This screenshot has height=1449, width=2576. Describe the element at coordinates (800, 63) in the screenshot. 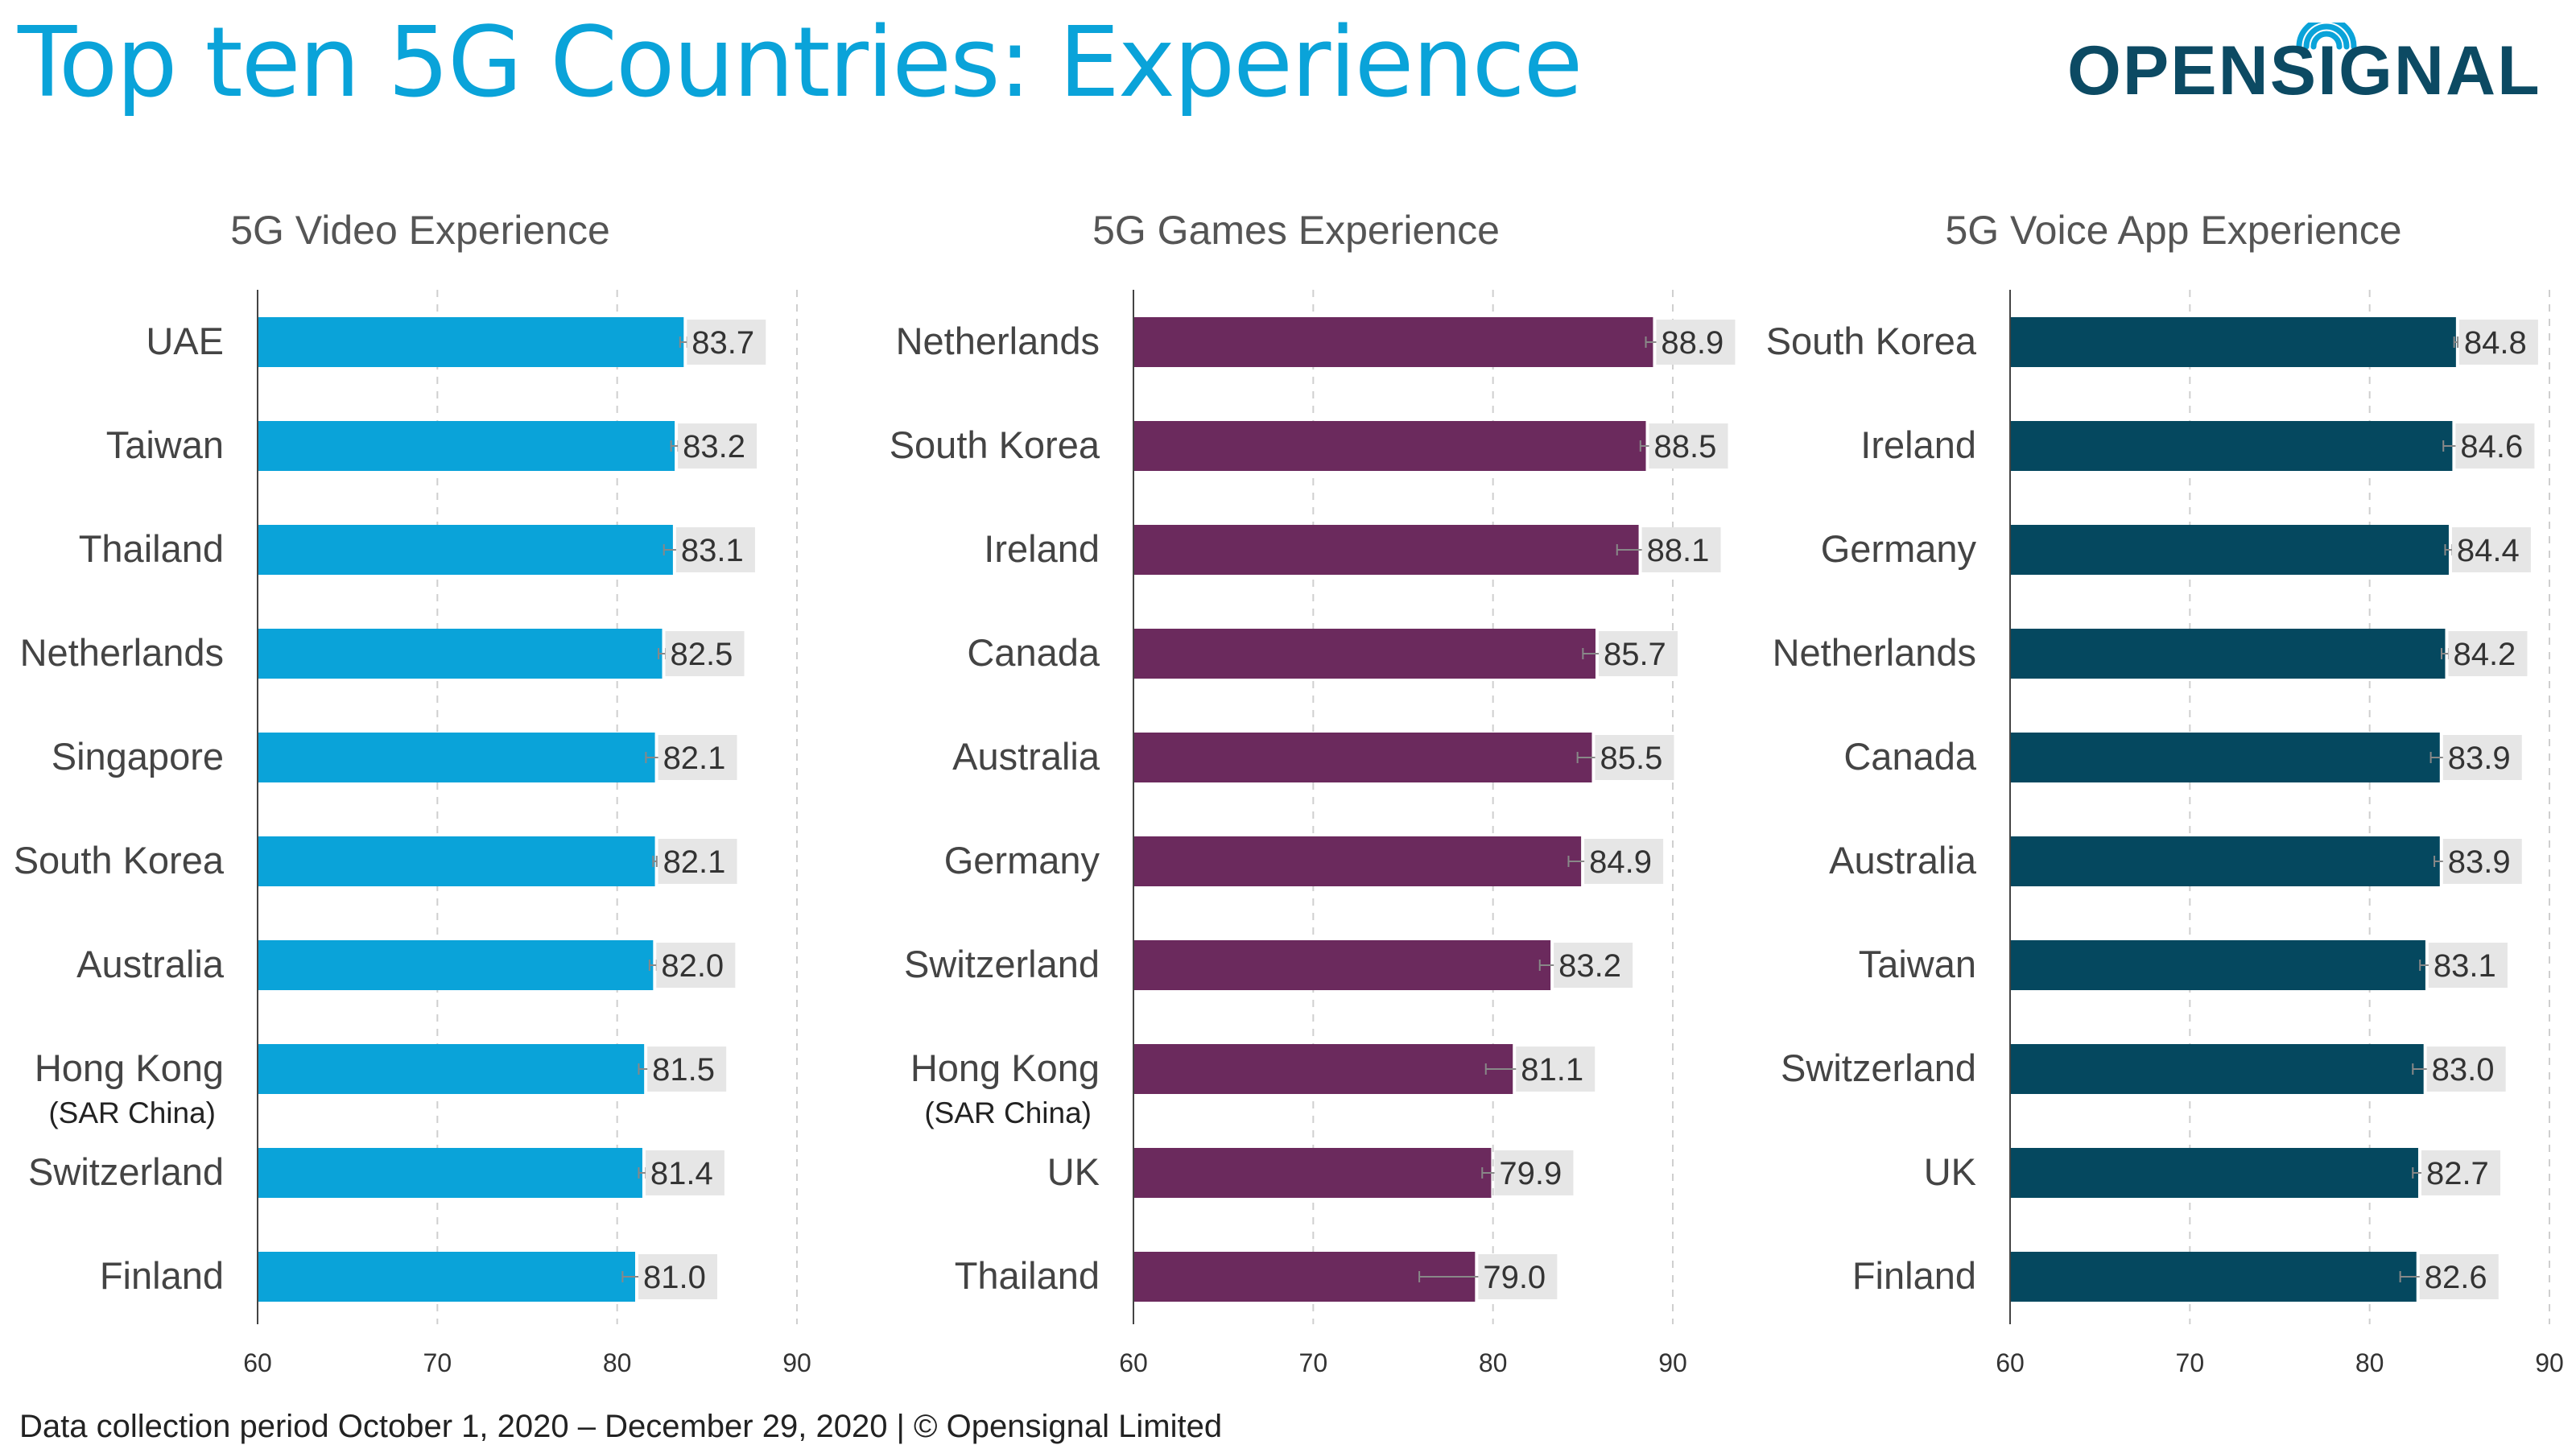

I see `page-title: Top ten 5G Countries: Experience` at that location.